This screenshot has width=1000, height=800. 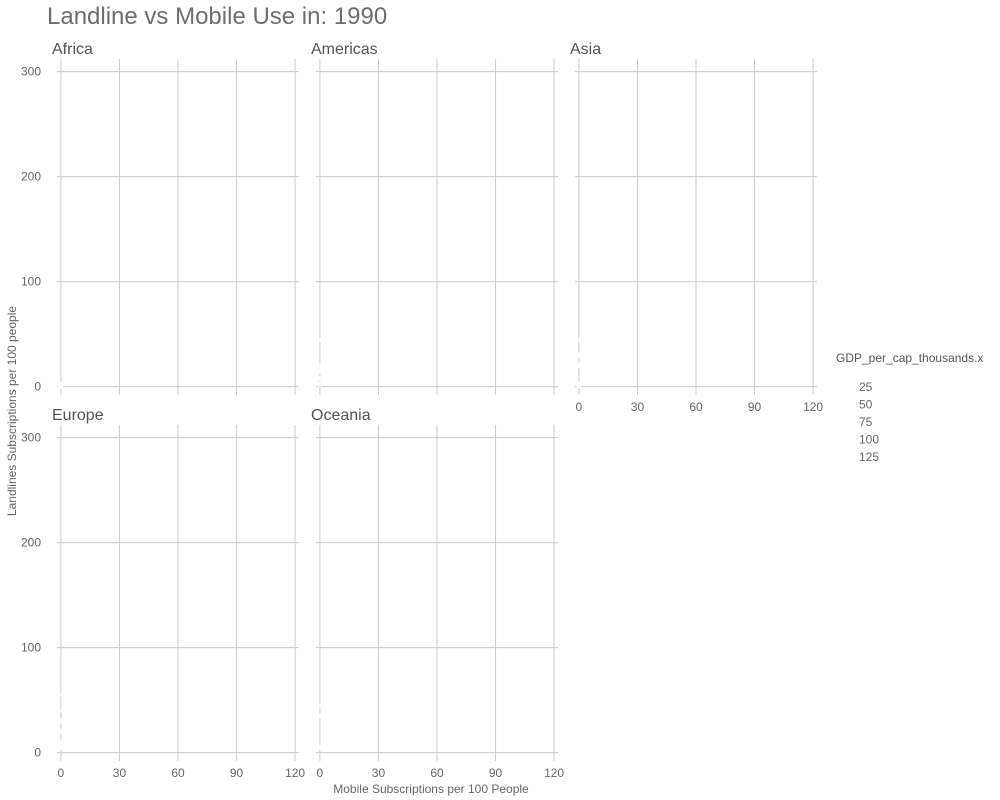 I want to click on legend-entry: 25, so click(x=866, y=387).